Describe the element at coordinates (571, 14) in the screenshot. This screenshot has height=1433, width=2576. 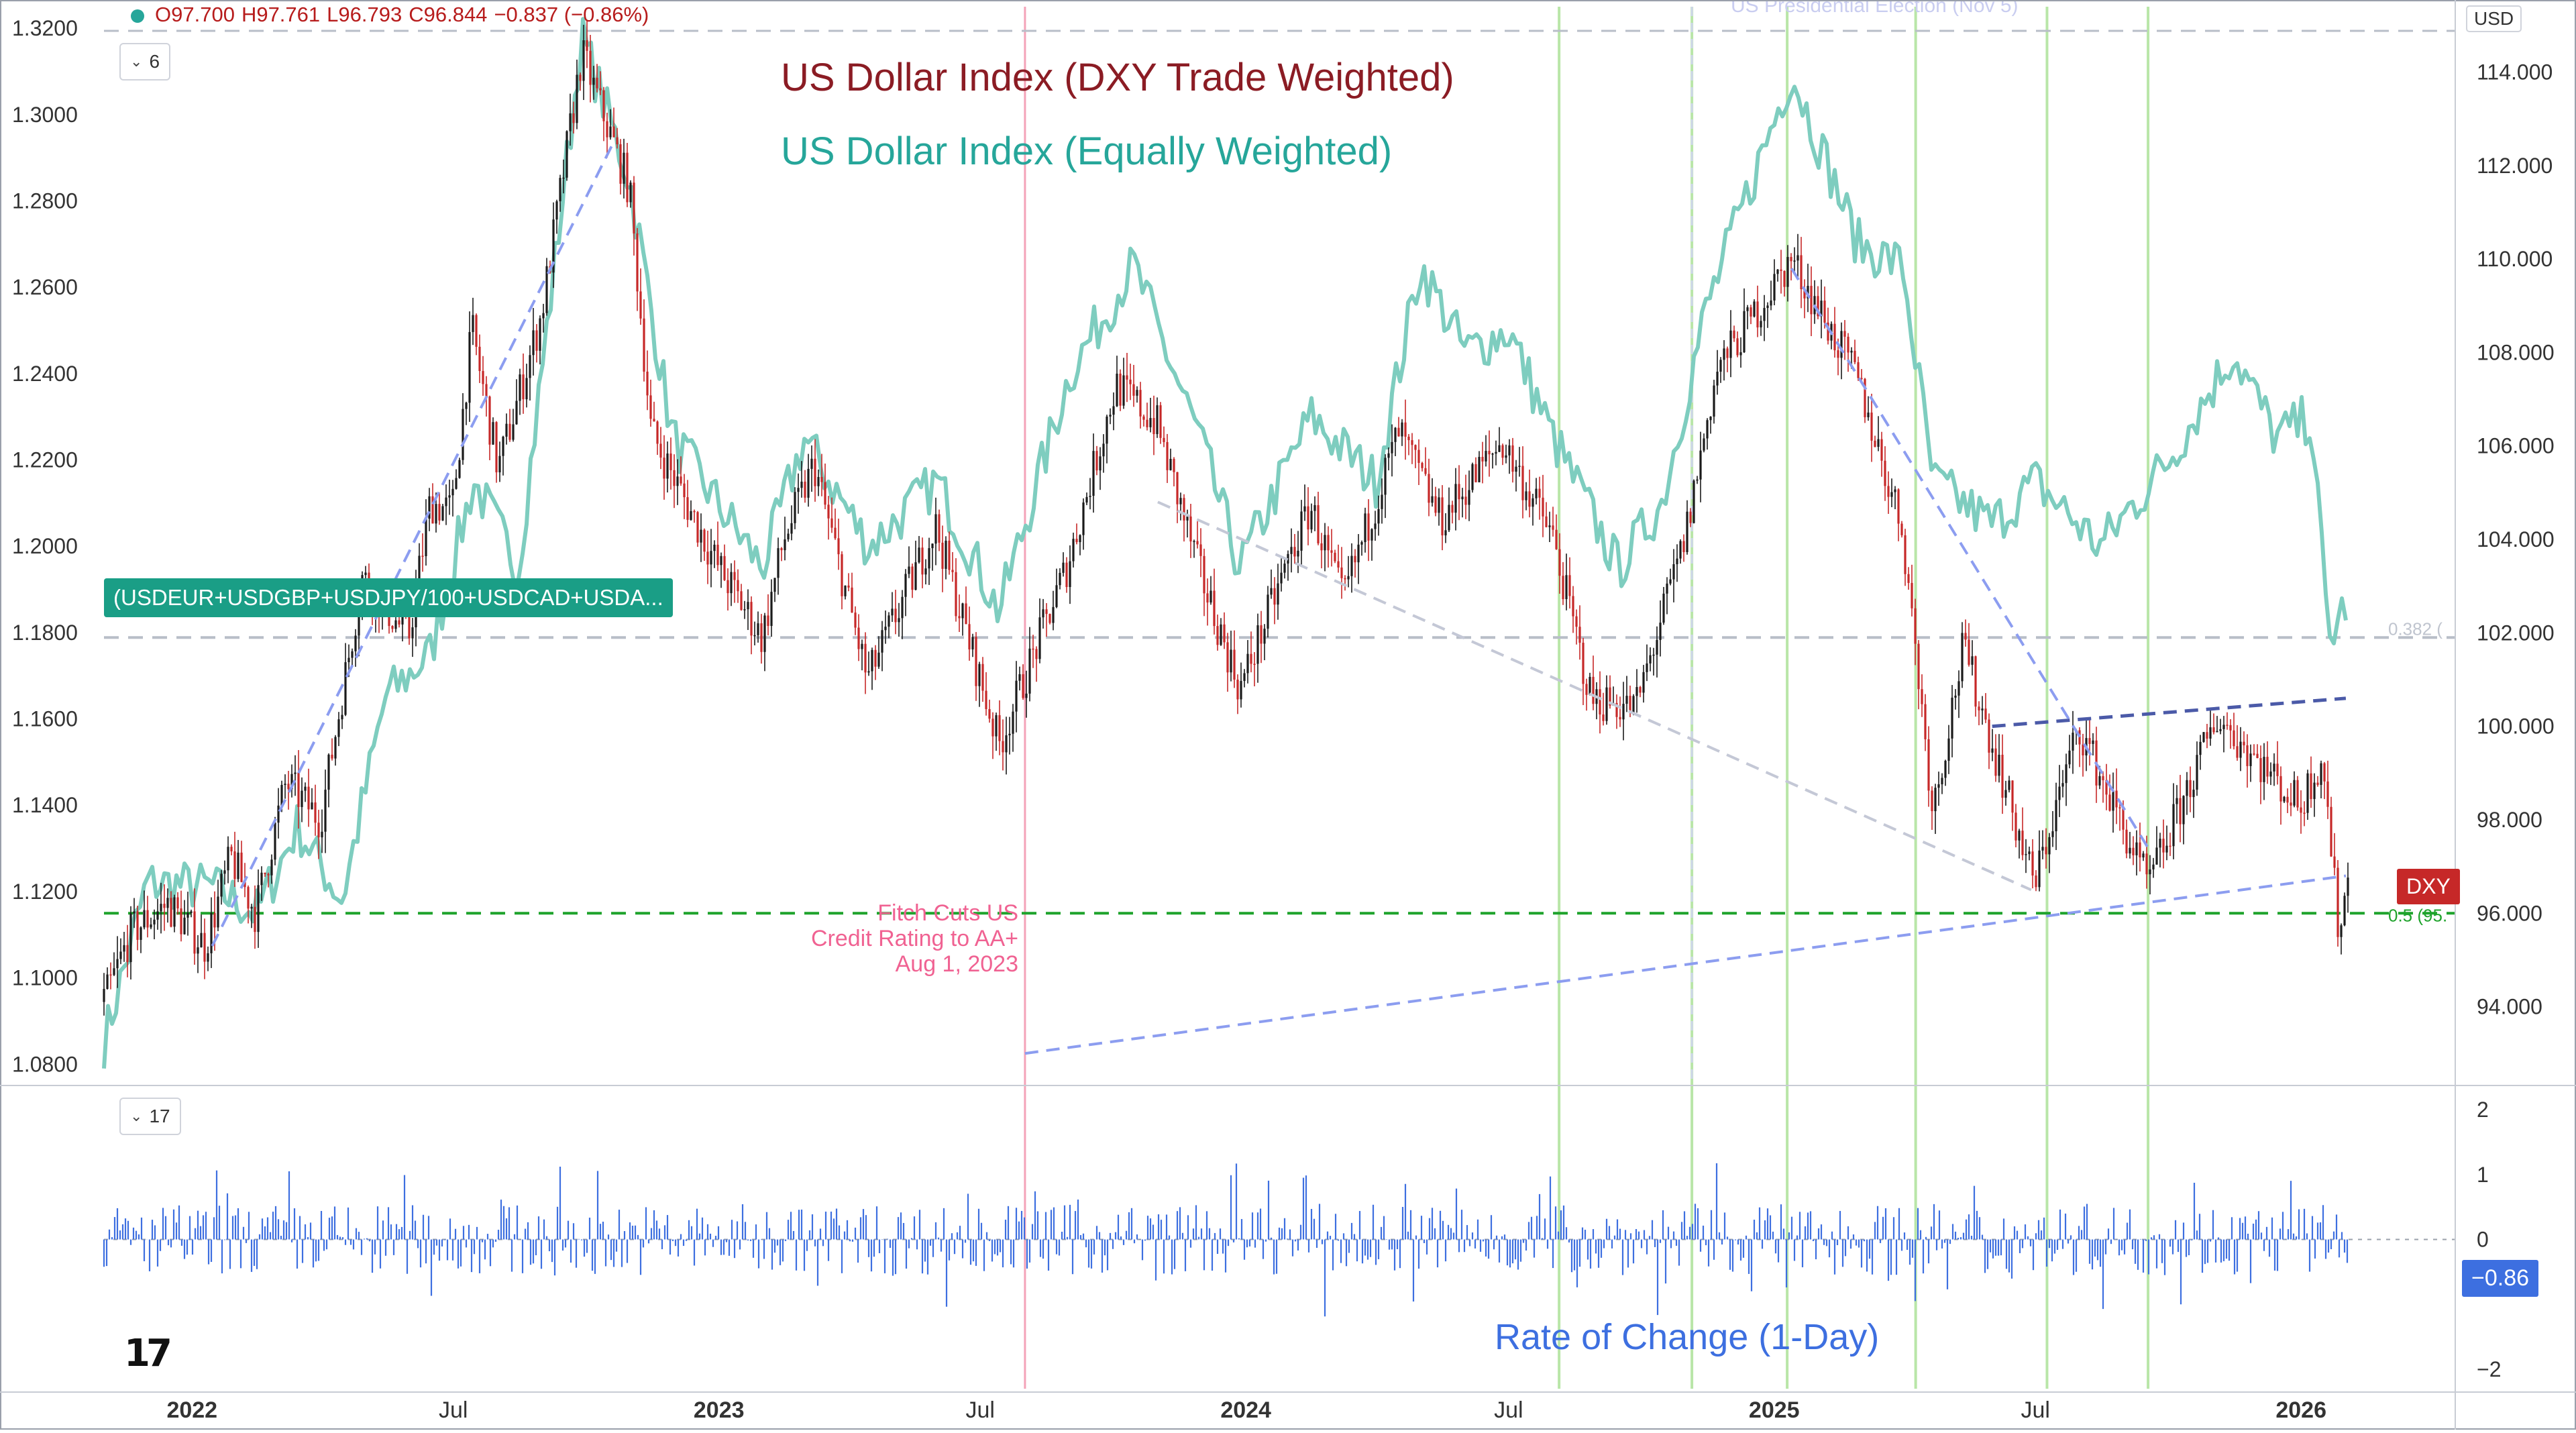
I see `ohlc-change: −0.837 (−0.86%)` at that location.